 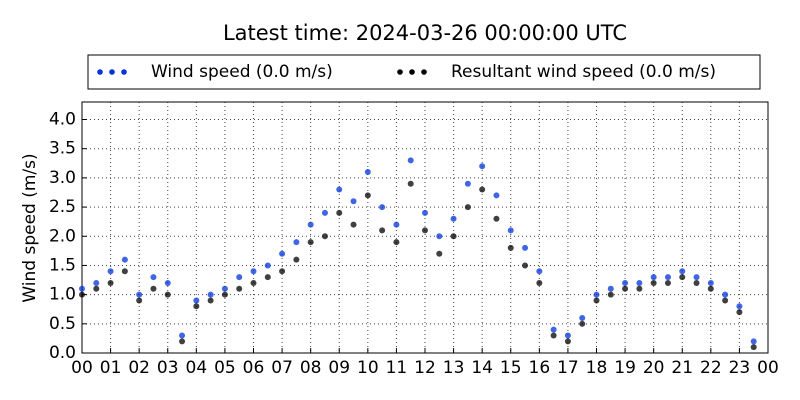 What do you see at coordinates (168, 368) in the screenshot?
I see `x-tick-label: 03` at bounding box center [168, 368].